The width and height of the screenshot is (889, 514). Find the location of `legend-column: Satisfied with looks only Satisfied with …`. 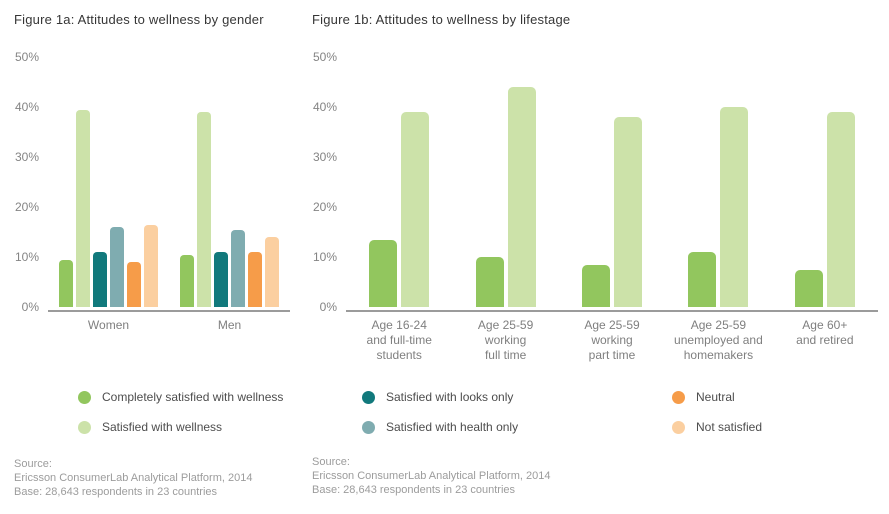

legend-column: Satisfied with looks only Satisfied with … is located at coordinates (440, 412).